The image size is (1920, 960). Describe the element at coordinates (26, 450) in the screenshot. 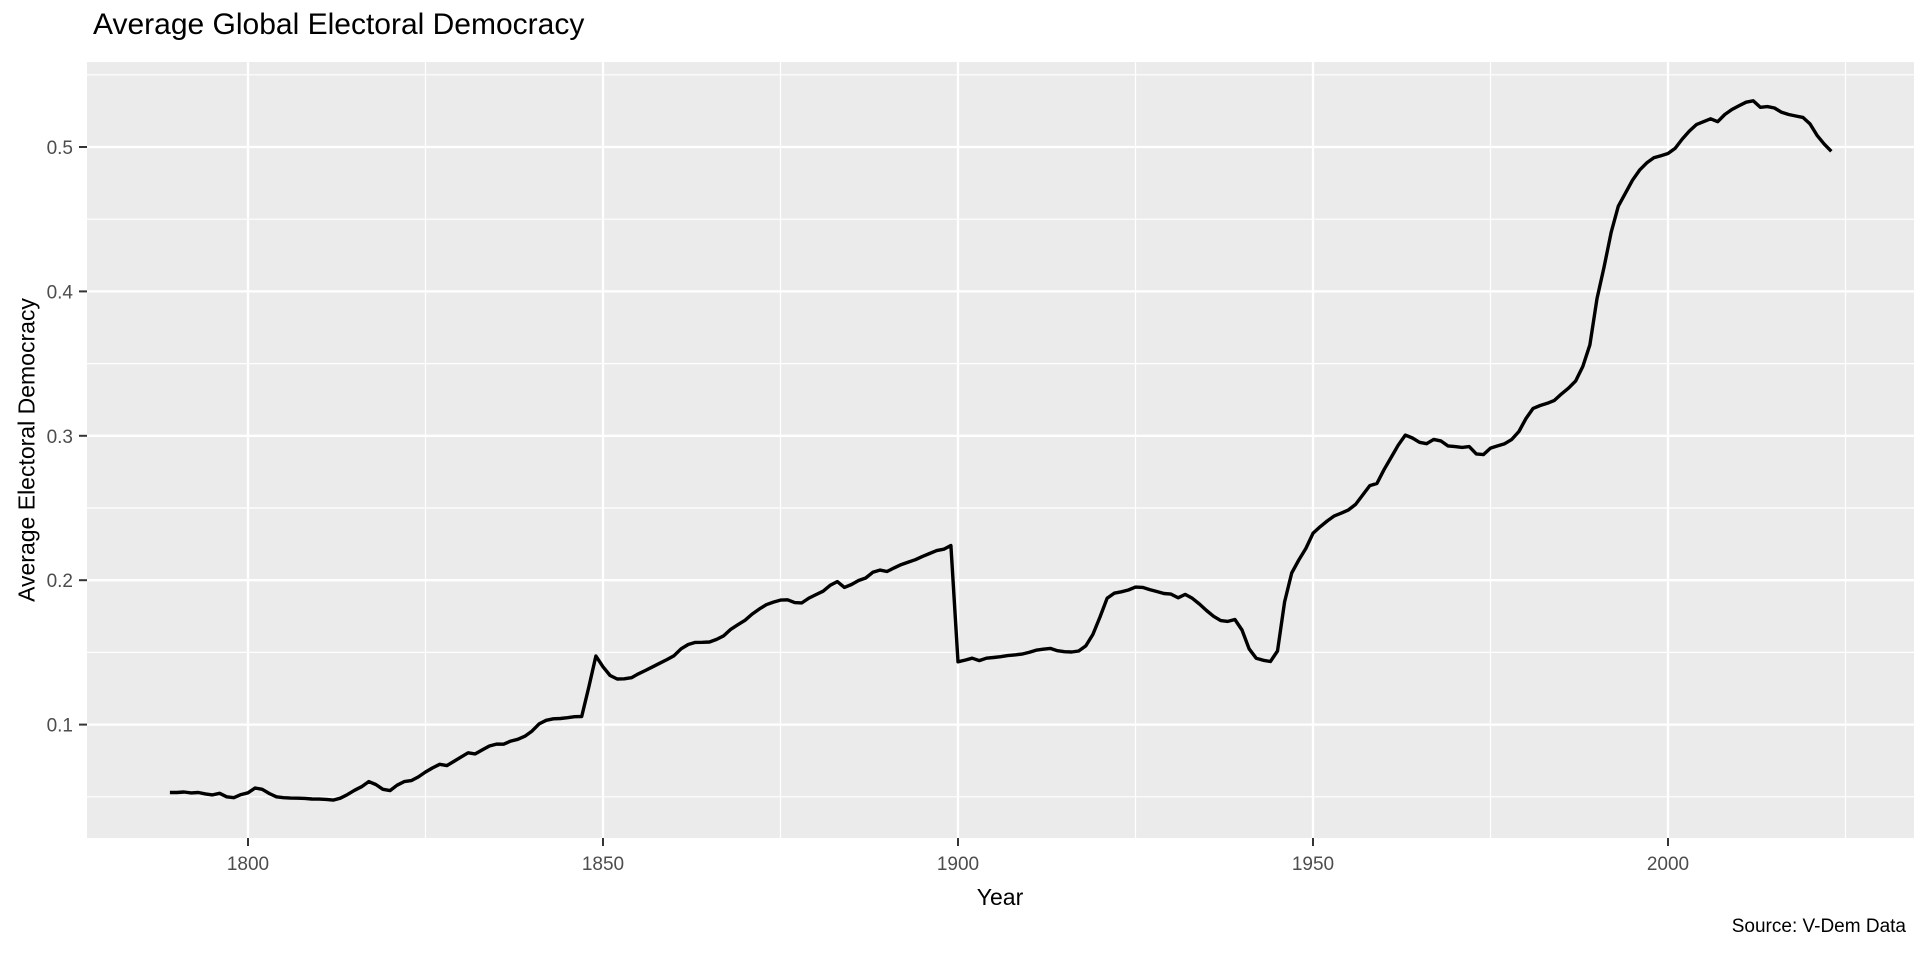

I see `y-axis-title: Average Electoral Democracy` at that location.